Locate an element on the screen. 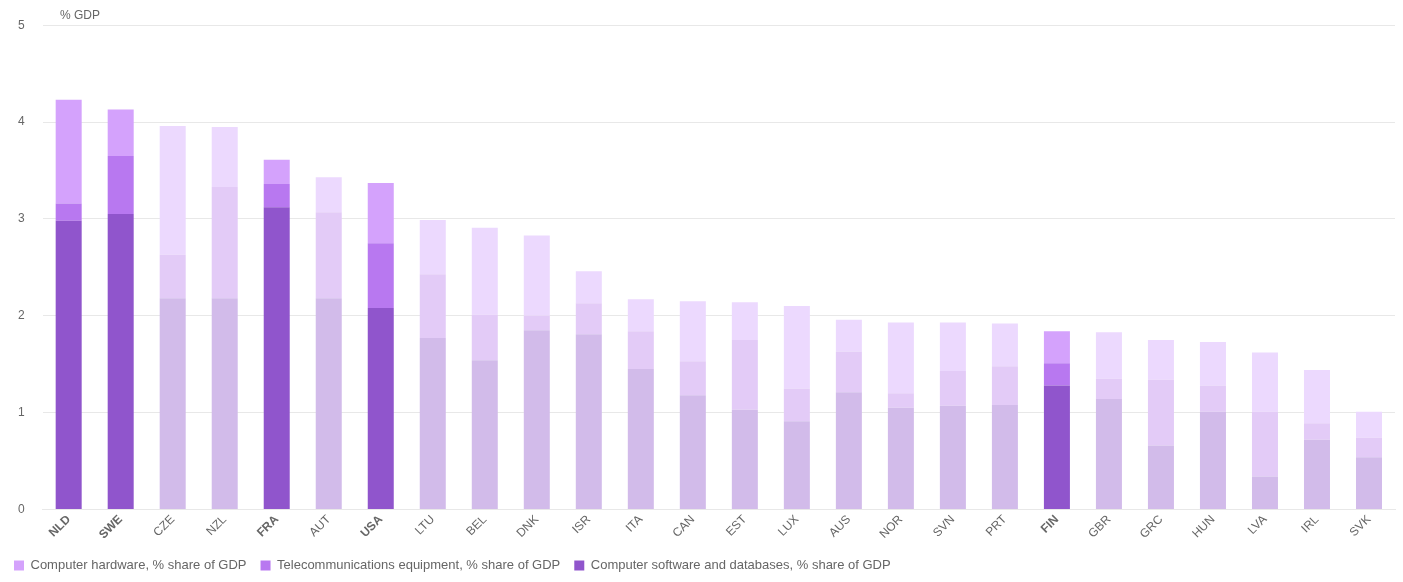 The height and width of the screenshot is (582, 1403). legend-label: Telecommunications equipment, % share of GDP is located at coordinates (419, 565).